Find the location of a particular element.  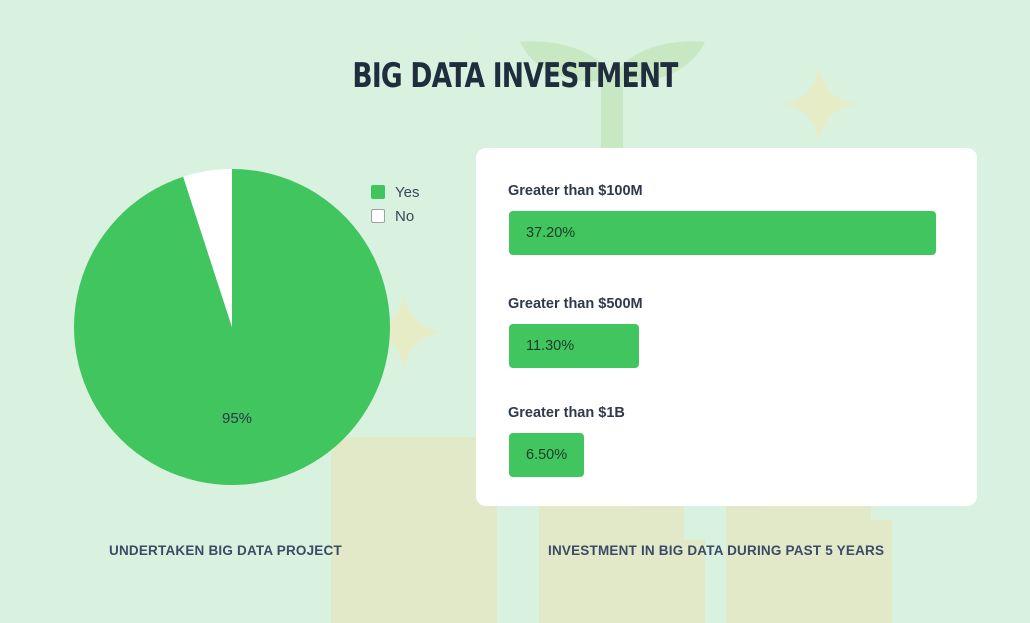

legend-item-no: No is located at coordinates (395, 216).